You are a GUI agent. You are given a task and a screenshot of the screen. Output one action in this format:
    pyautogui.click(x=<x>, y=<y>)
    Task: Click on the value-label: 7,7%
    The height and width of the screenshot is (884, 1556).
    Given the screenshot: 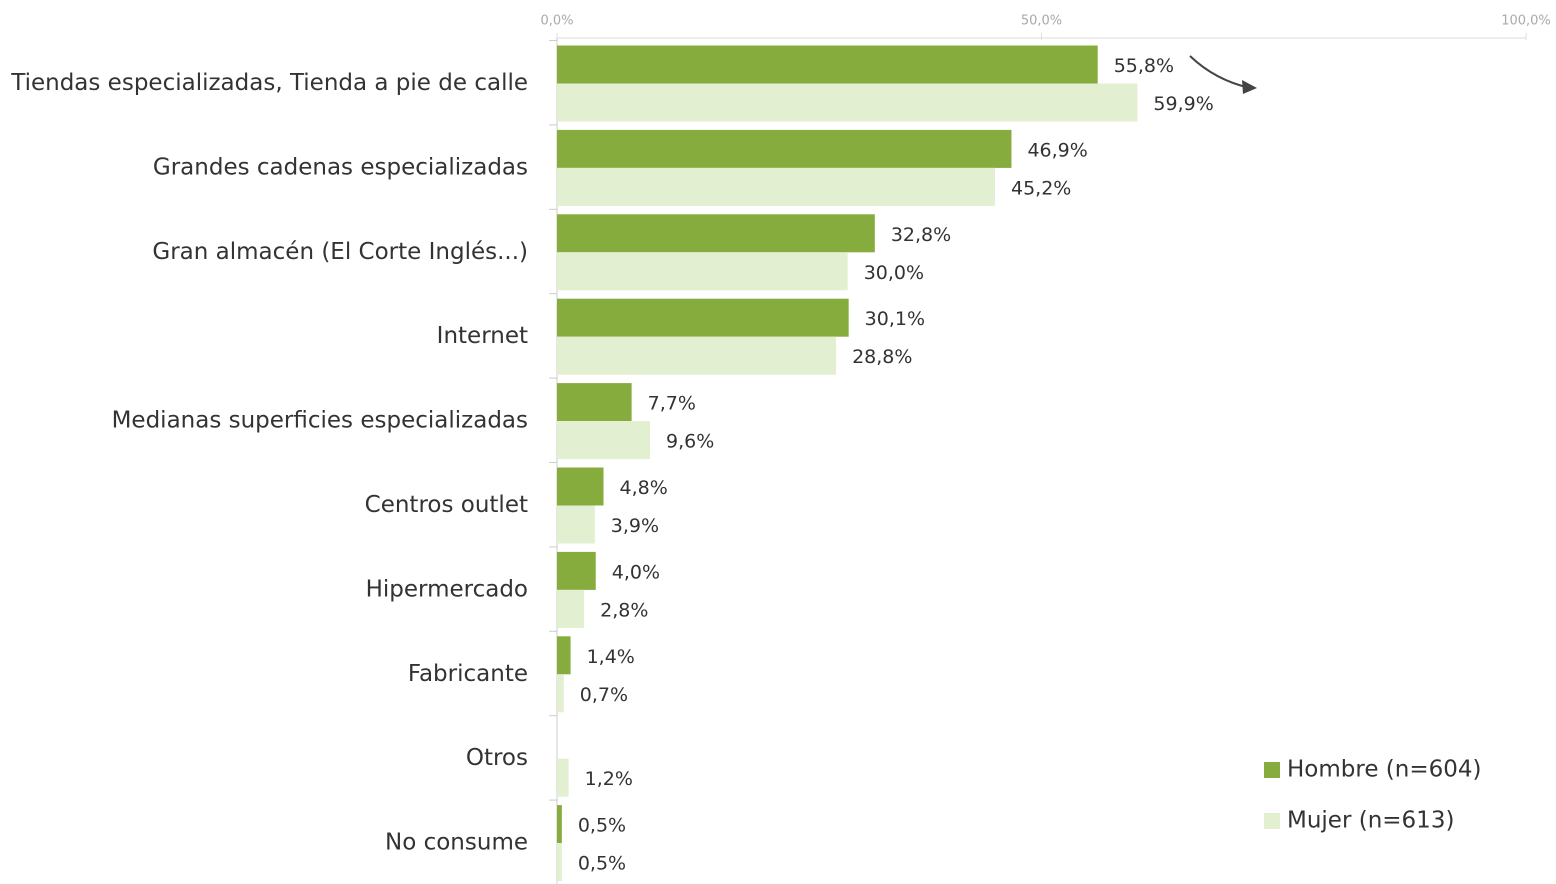 What is the action you would take?
    pyautogui.click(x=672, y=404)
    